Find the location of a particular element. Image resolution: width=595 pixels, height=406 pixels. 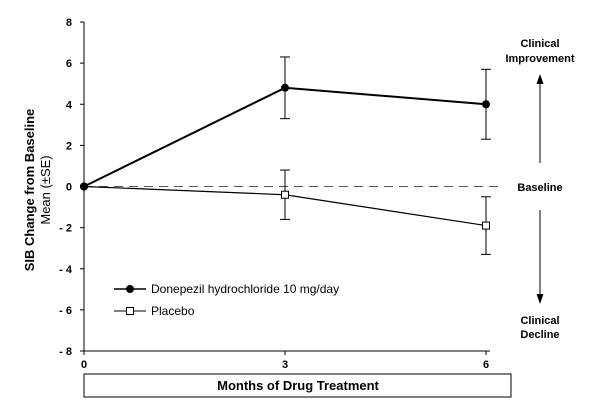

y-axis-title: SIB Change from Baseline Mean (±SE) is located at coordinates (37, 190).